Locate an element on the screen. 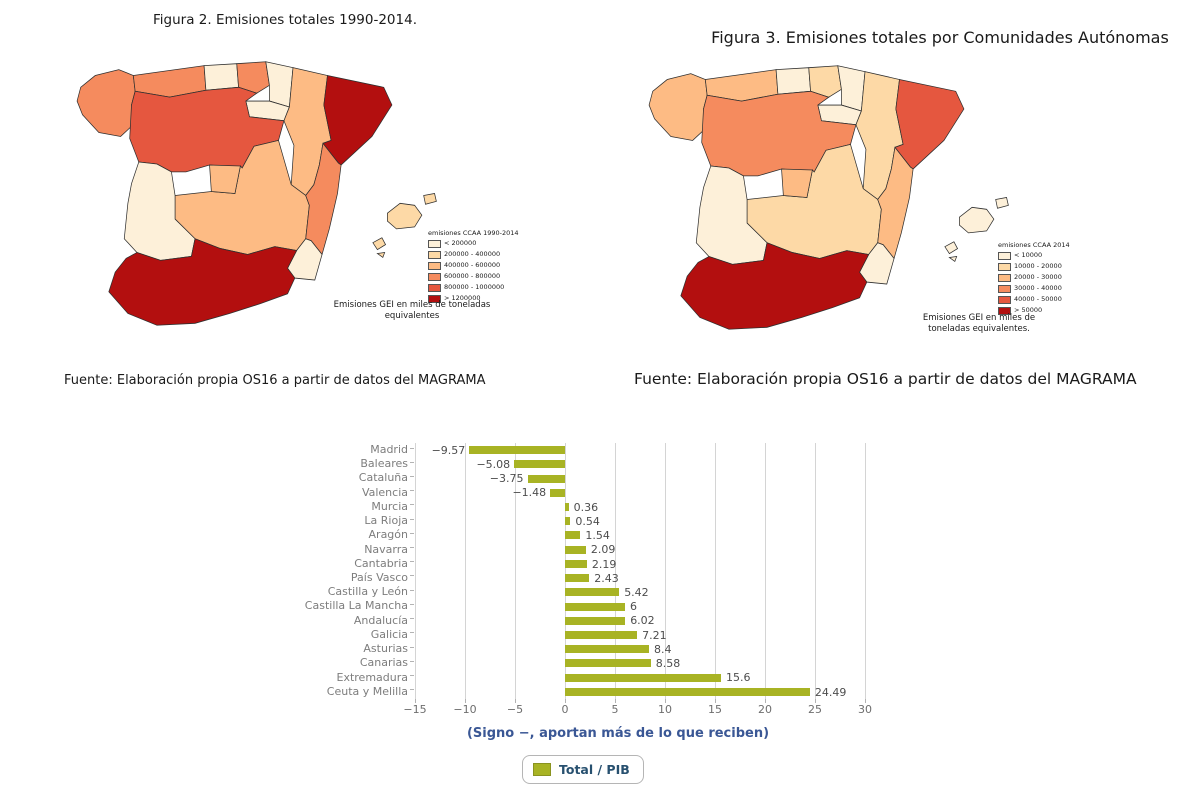 Image resolution: width=1182 pixels, height=796 pixels. figure3-legend-item: 10000 - 20000 is located at coordinates (1034, 266).